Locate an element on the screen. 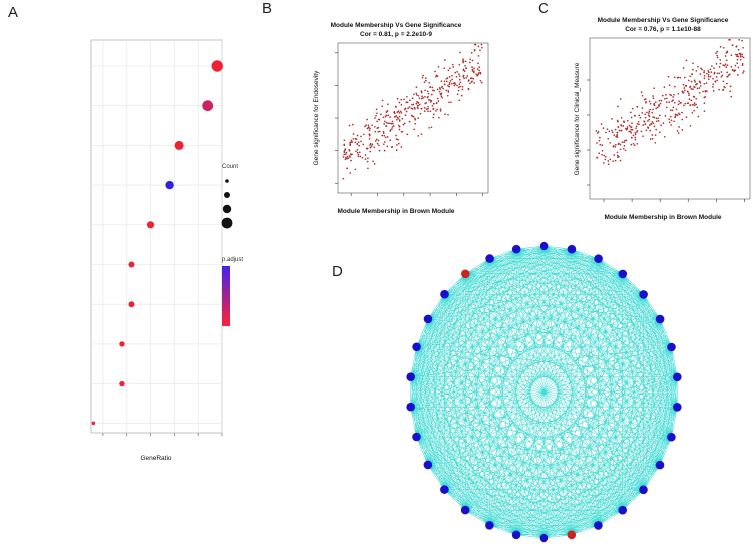  network-node-saa2 is located at coordinates (444, 489).